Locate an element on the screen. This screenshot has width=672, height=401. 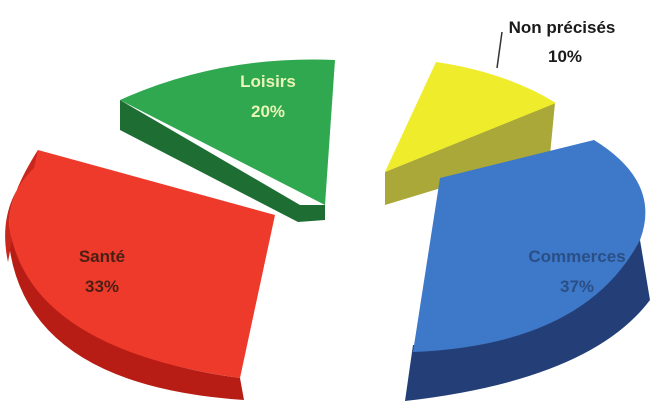
value-commerces: 37% is located at coordinates (577, 286).